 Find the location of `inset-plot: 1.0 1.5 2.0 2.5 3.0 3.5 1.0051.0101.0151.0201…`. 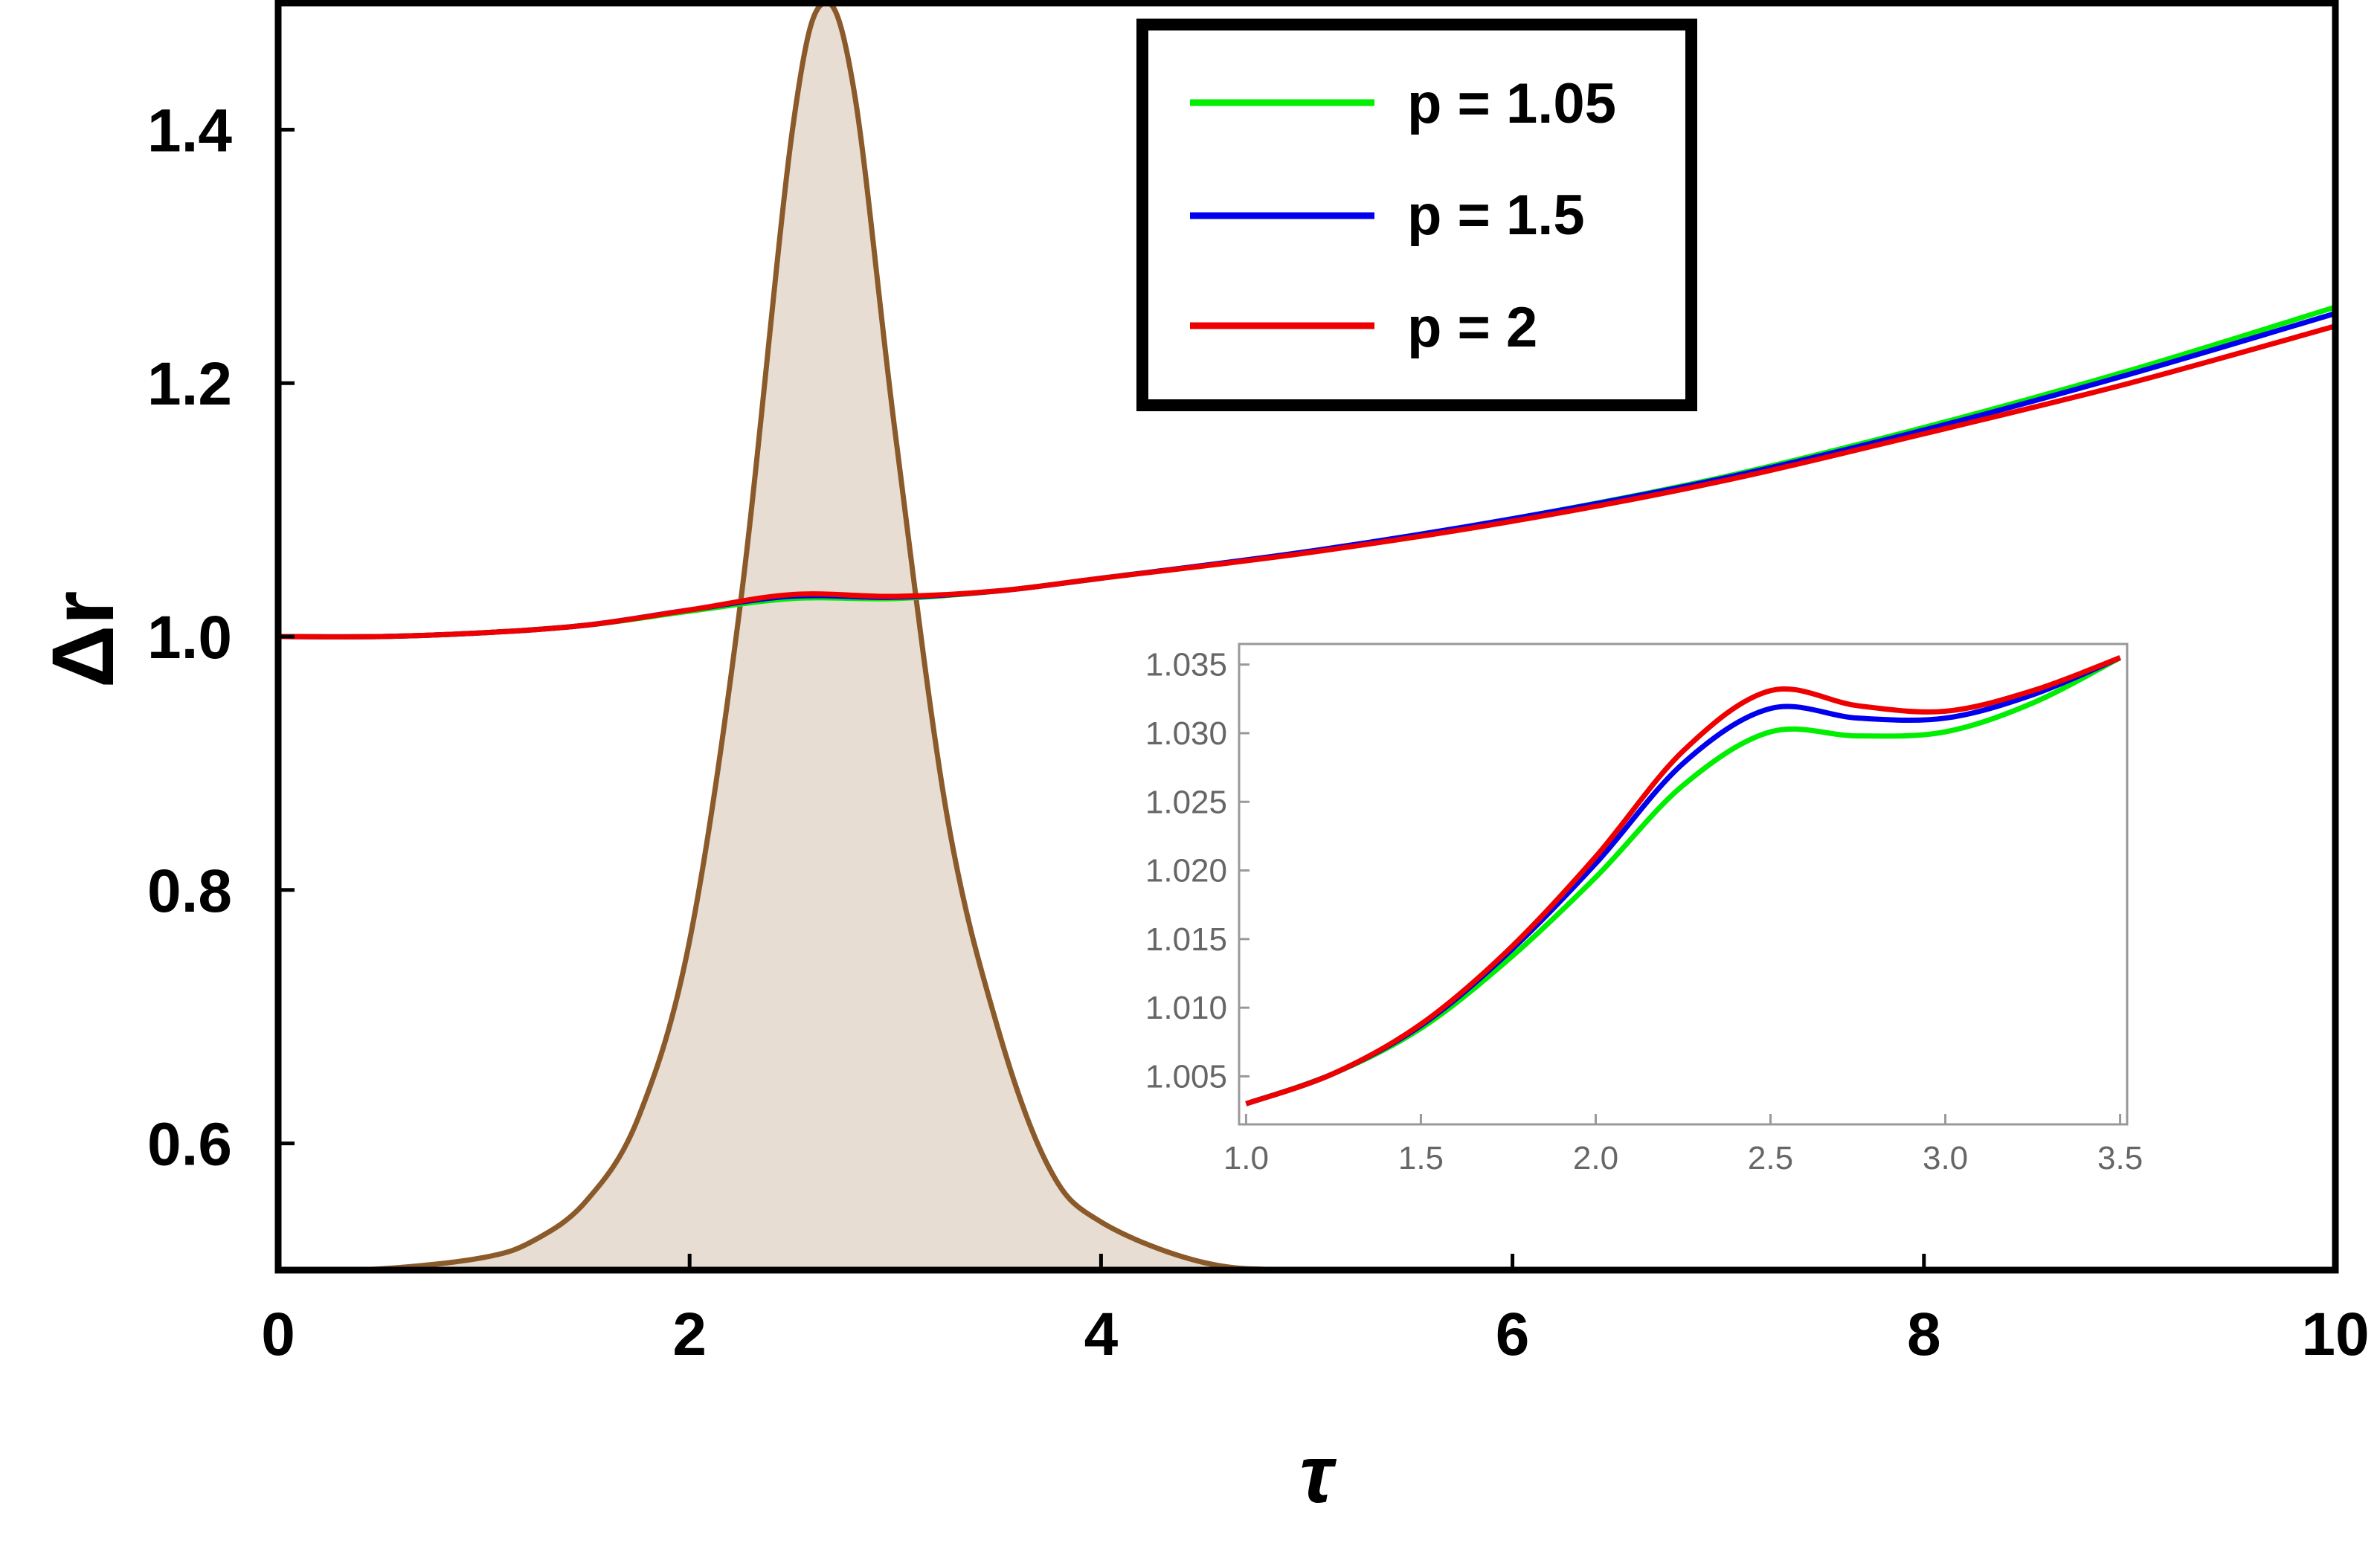

inset-plot: 1.0 1.5 2.0 2.5 3.0 3.5 1.0051.0101.0151.0201… is located at coordinates (1644, 909).